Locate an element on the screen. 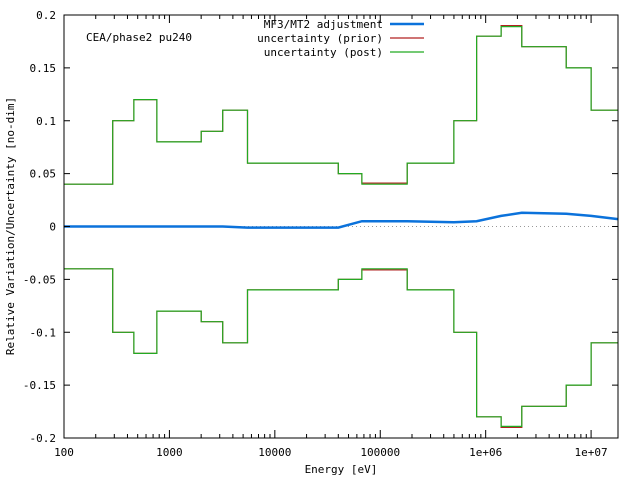 The image size is (640, 480). legend-label-uncertainty-post: uncertainty (post) is located at coordinates (323, 52).